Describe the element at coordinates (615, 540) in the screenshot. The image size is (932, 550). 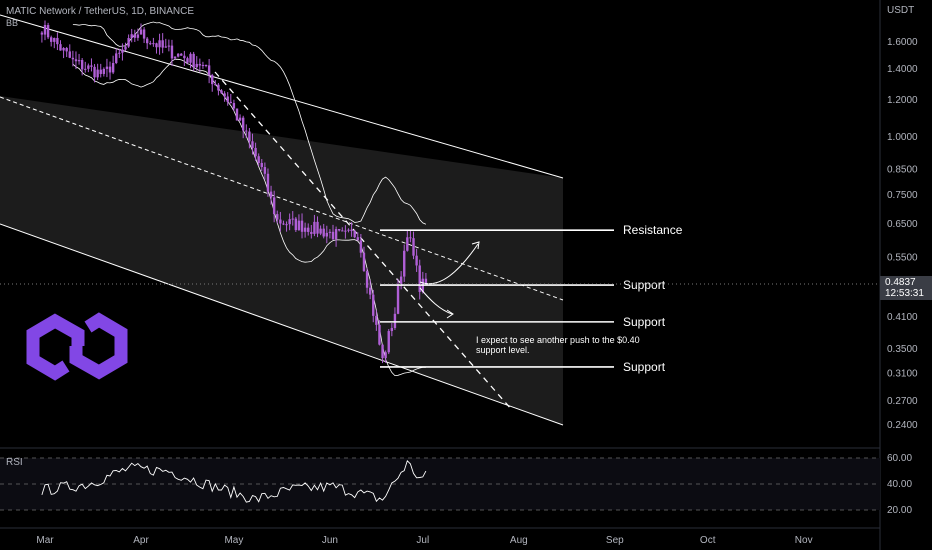
I see `time-tick-label: Sep` at that location.